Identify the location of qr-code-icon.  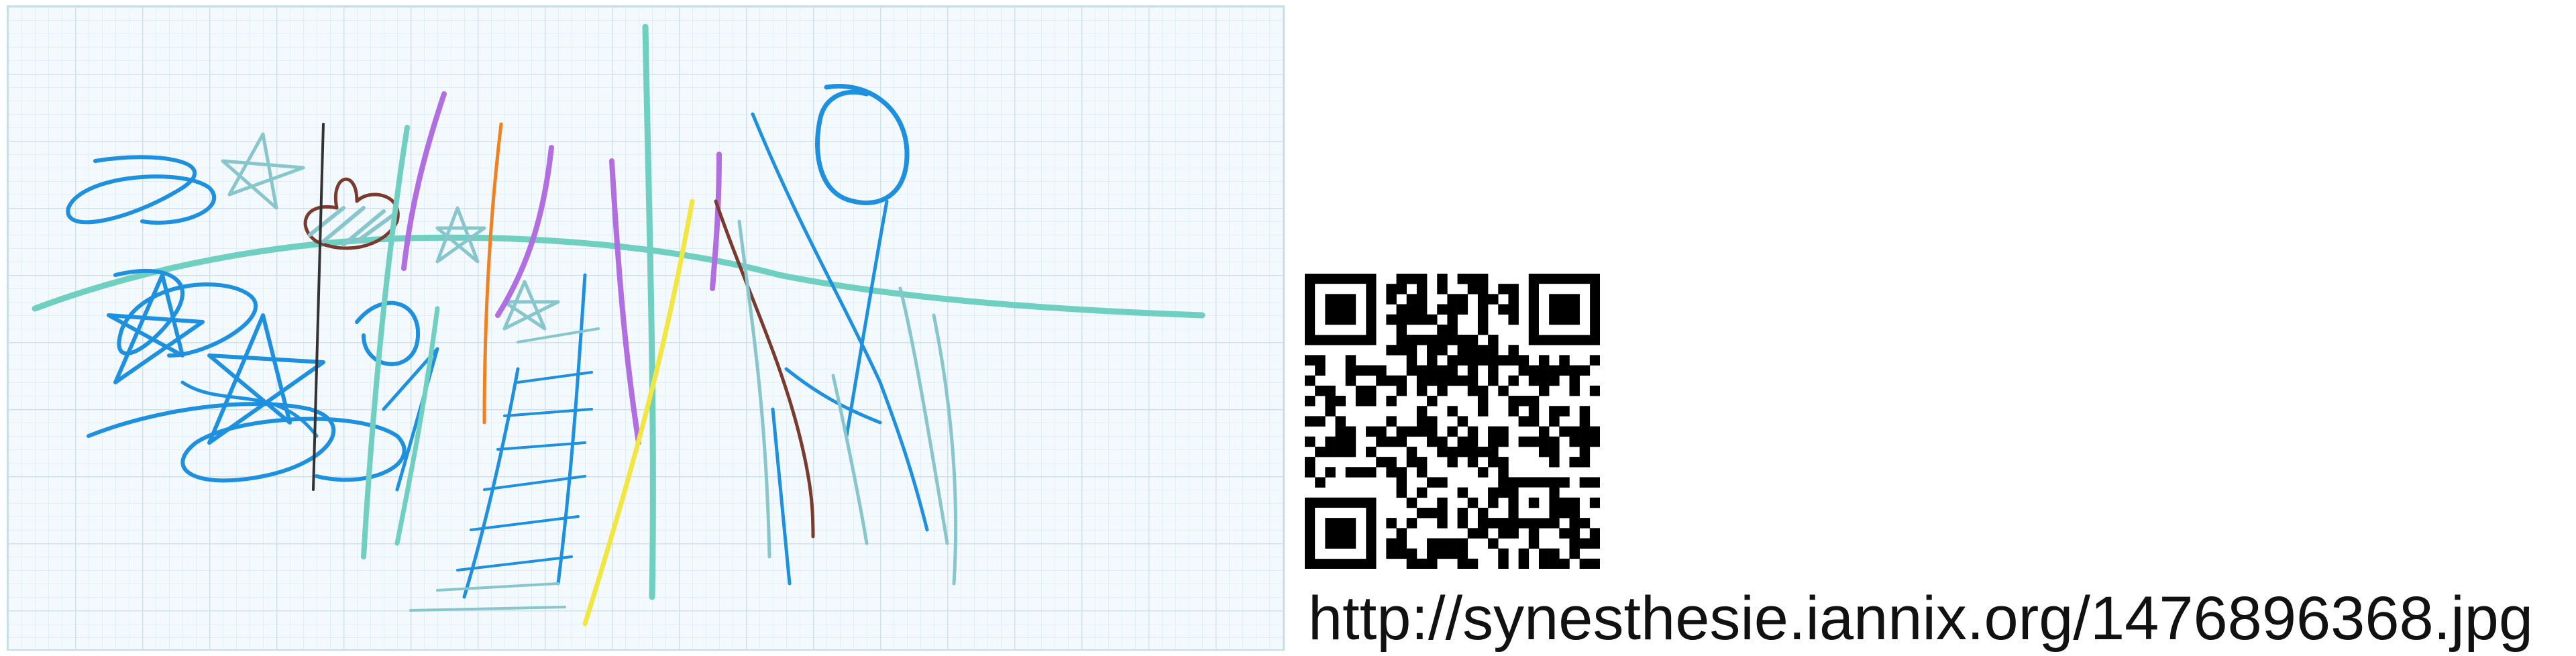
(1453, 421).